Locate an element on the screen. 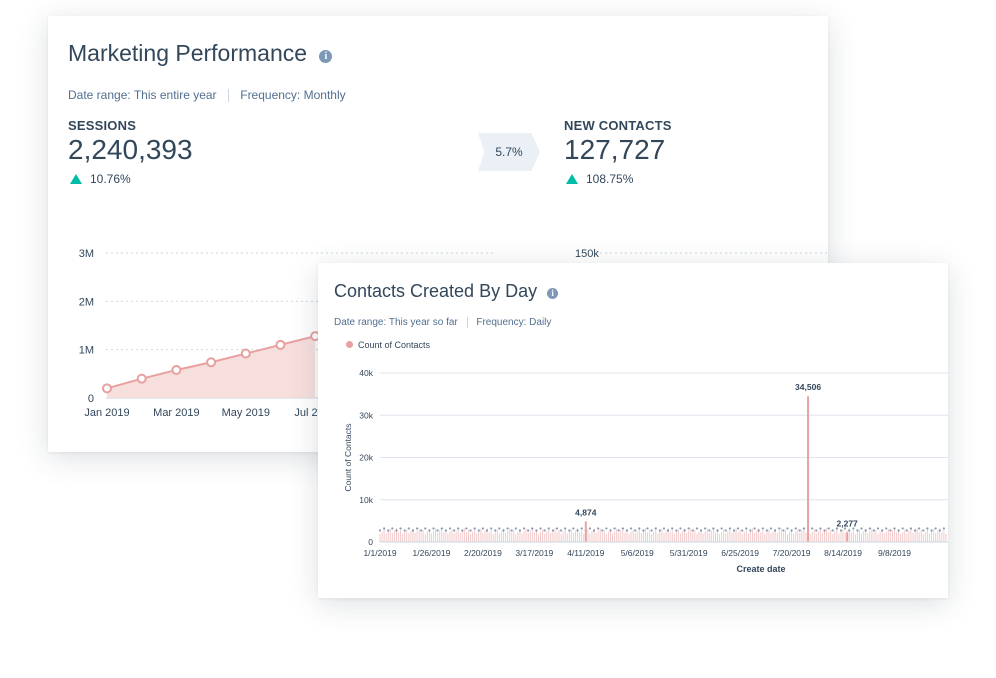 This screenshot has height=678, width=996. y-tick-label: 3M is located at coordinates (86, 254).